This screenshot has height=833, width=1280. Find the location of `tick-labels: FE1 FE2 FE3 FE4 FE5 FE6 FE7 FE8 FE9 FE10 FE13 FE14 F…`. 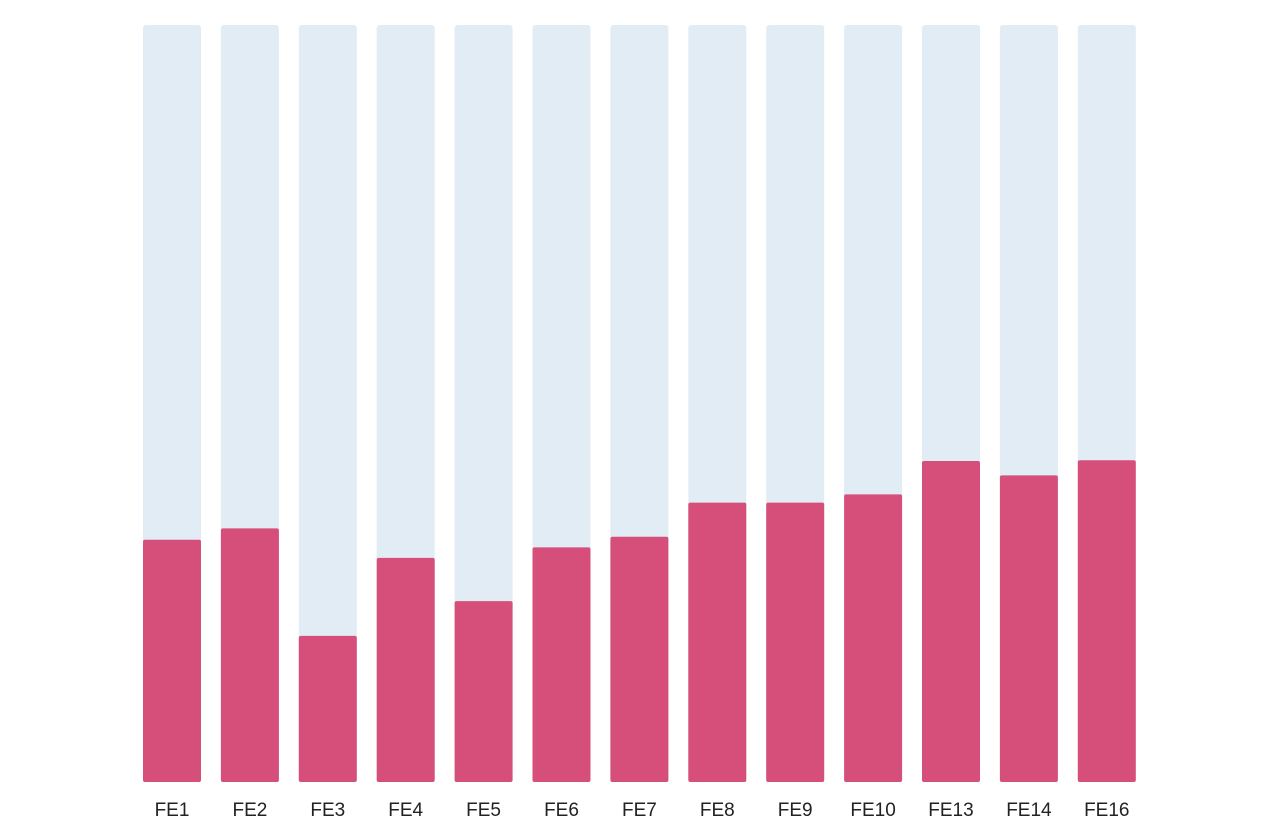

tick-labels: FE1 FE2 FE3 FE4 FE5 FE6 FE7 FE8 FE9 FE10 FE13 FE14 F… is located at coordinates (642, 810).